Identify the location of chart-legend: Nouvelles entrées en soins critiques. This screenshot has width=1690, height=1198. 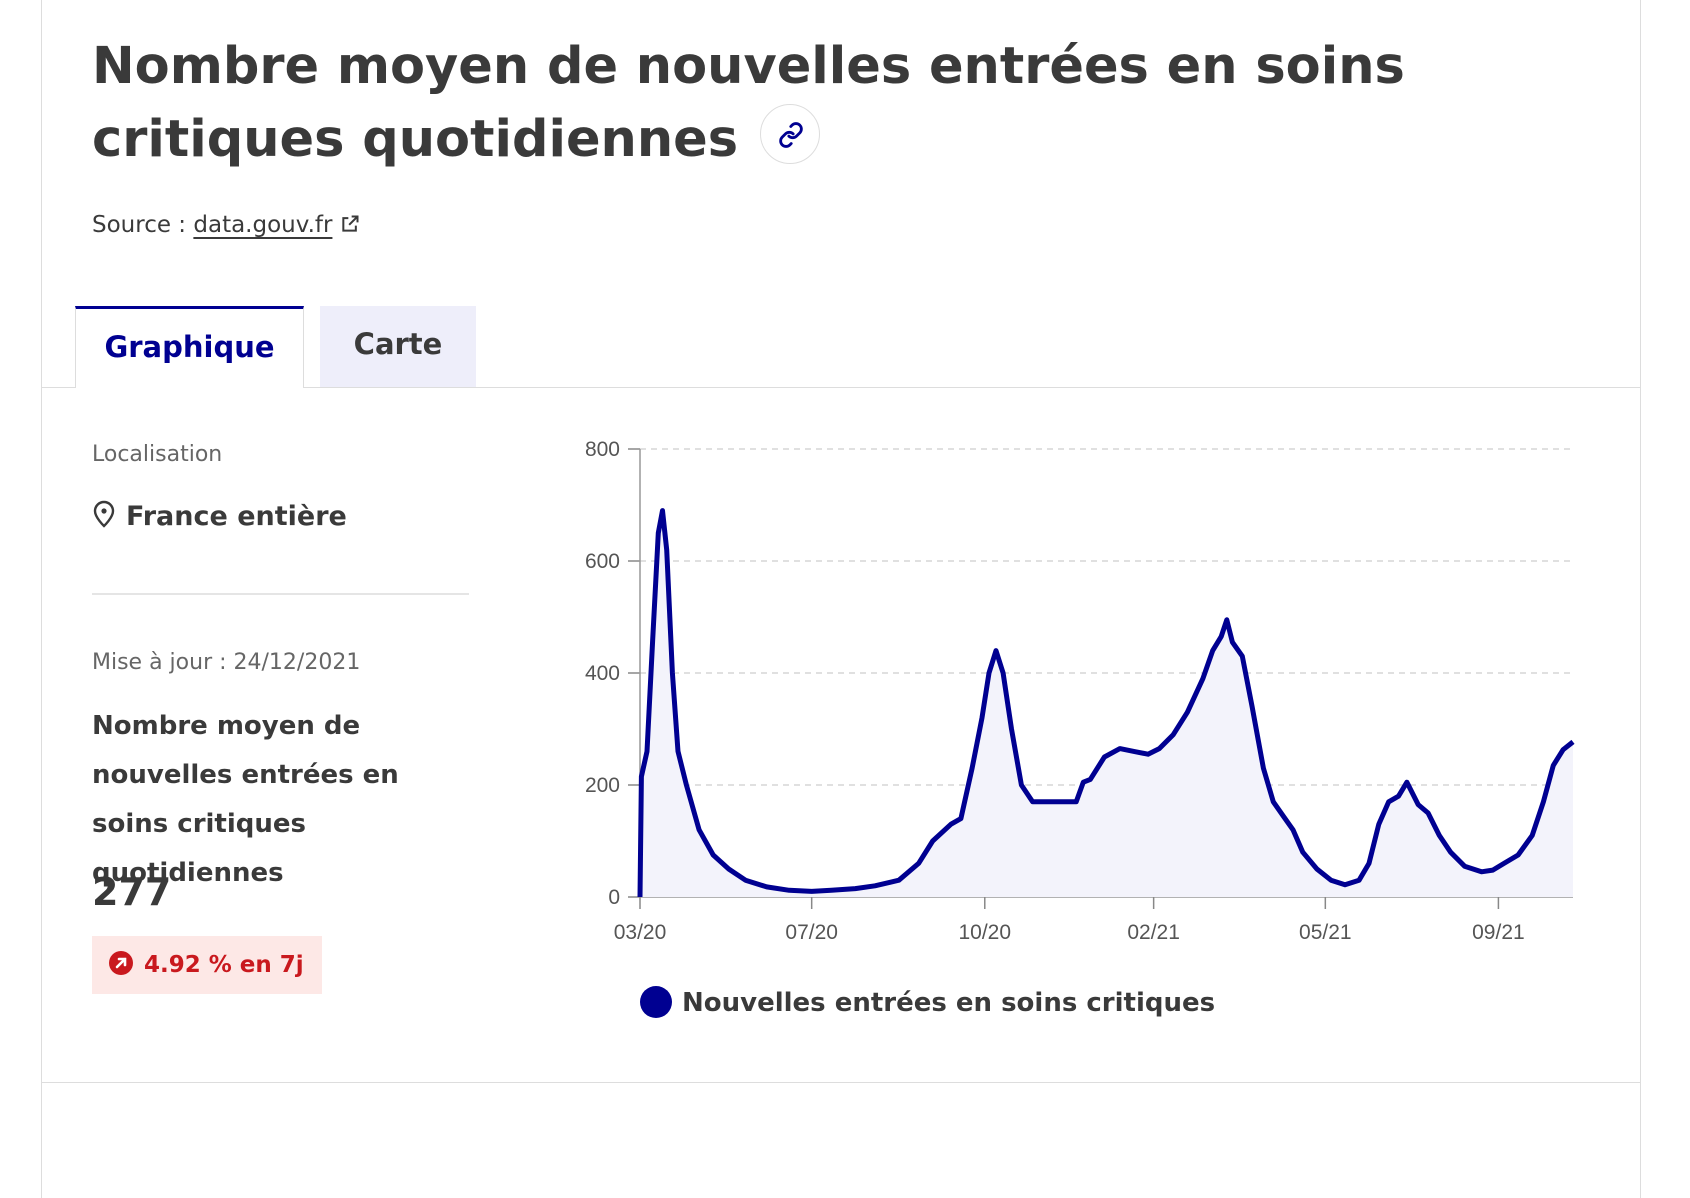
(927, 1002).